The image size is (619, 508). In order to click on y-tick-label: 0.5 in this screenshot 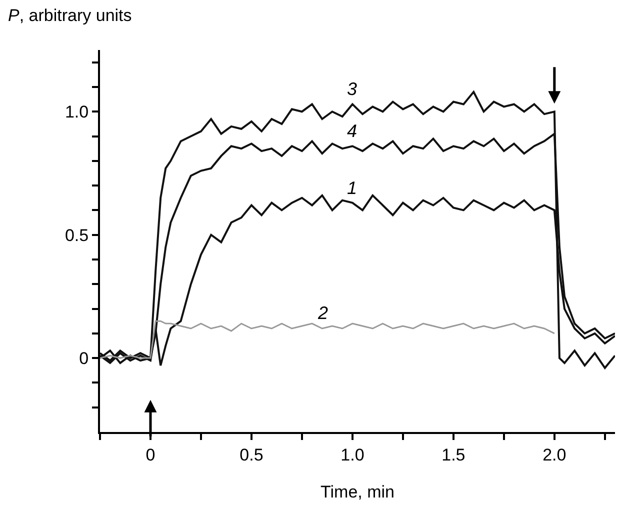, I will do `click(76, 235)`.